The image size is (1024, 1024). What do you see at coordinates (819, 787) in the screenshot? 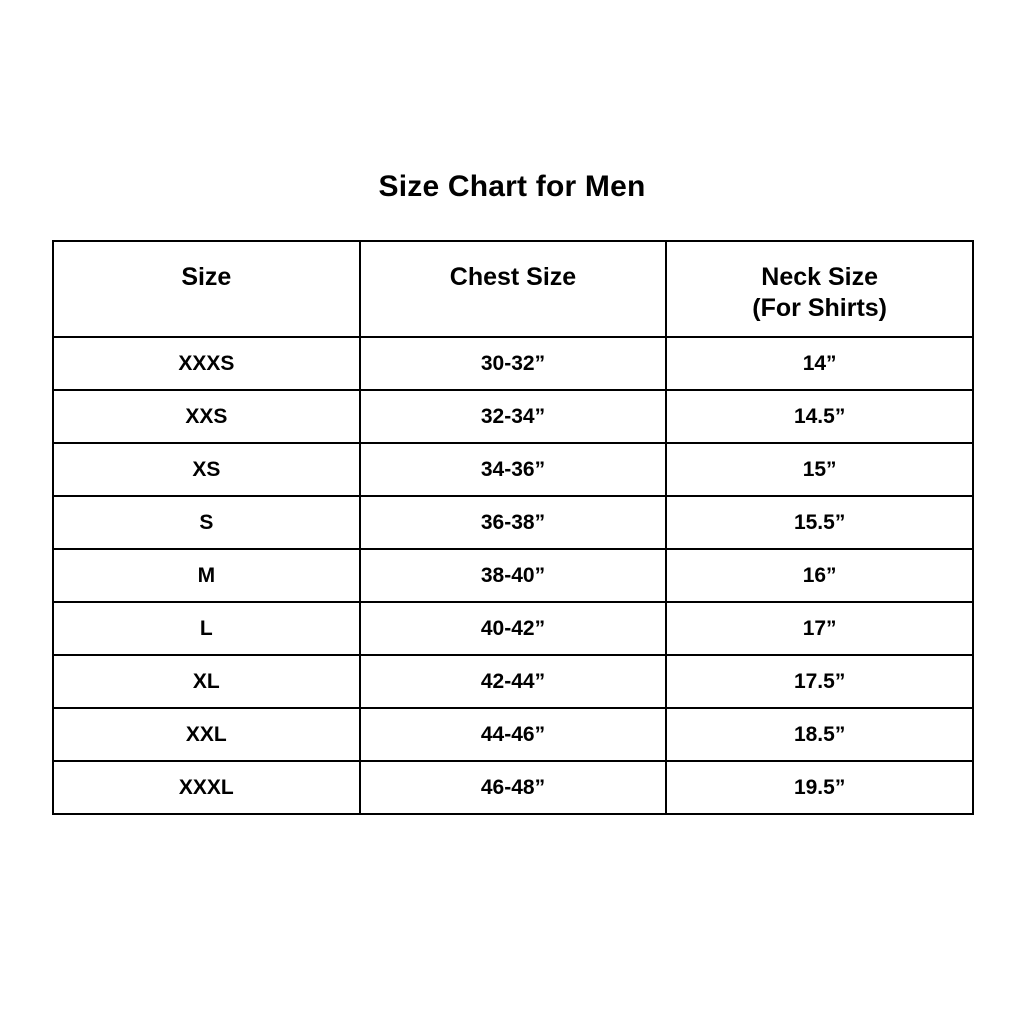
I see `cell-neck: 19.5”` at bounding box center [819, 787].